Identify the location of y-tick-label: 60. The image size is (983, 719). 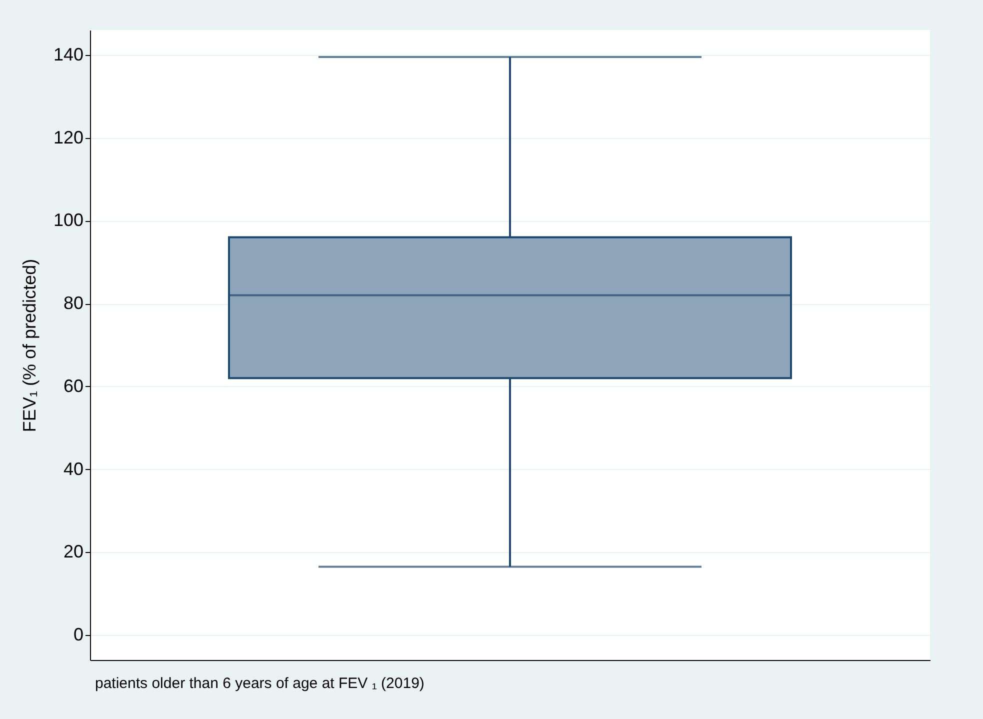
(73, 386).